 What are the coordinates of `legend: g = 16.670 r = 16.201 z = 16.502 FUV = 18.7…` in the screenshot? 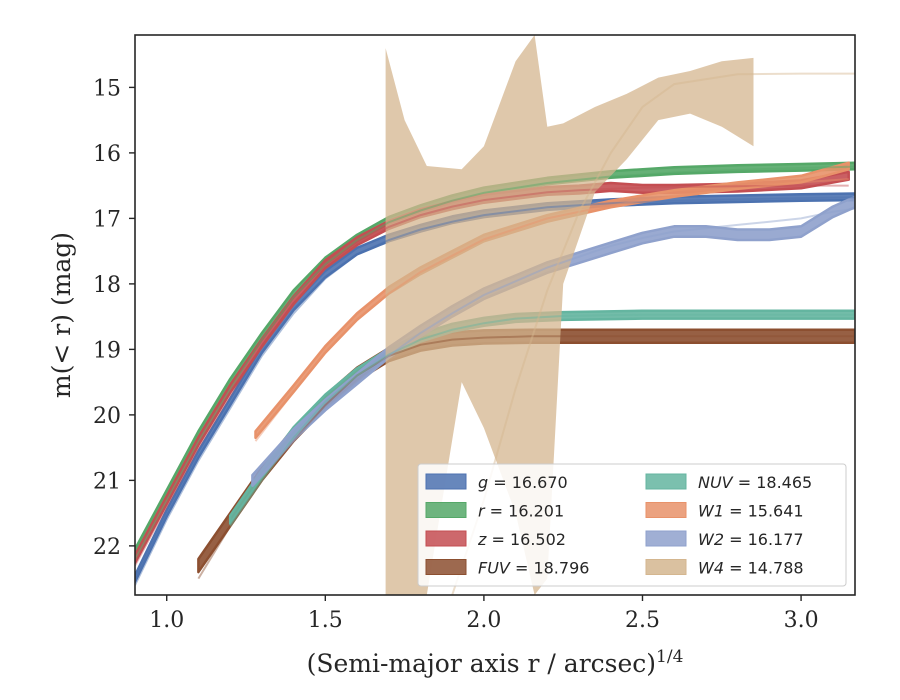 It's located at (632, 525).